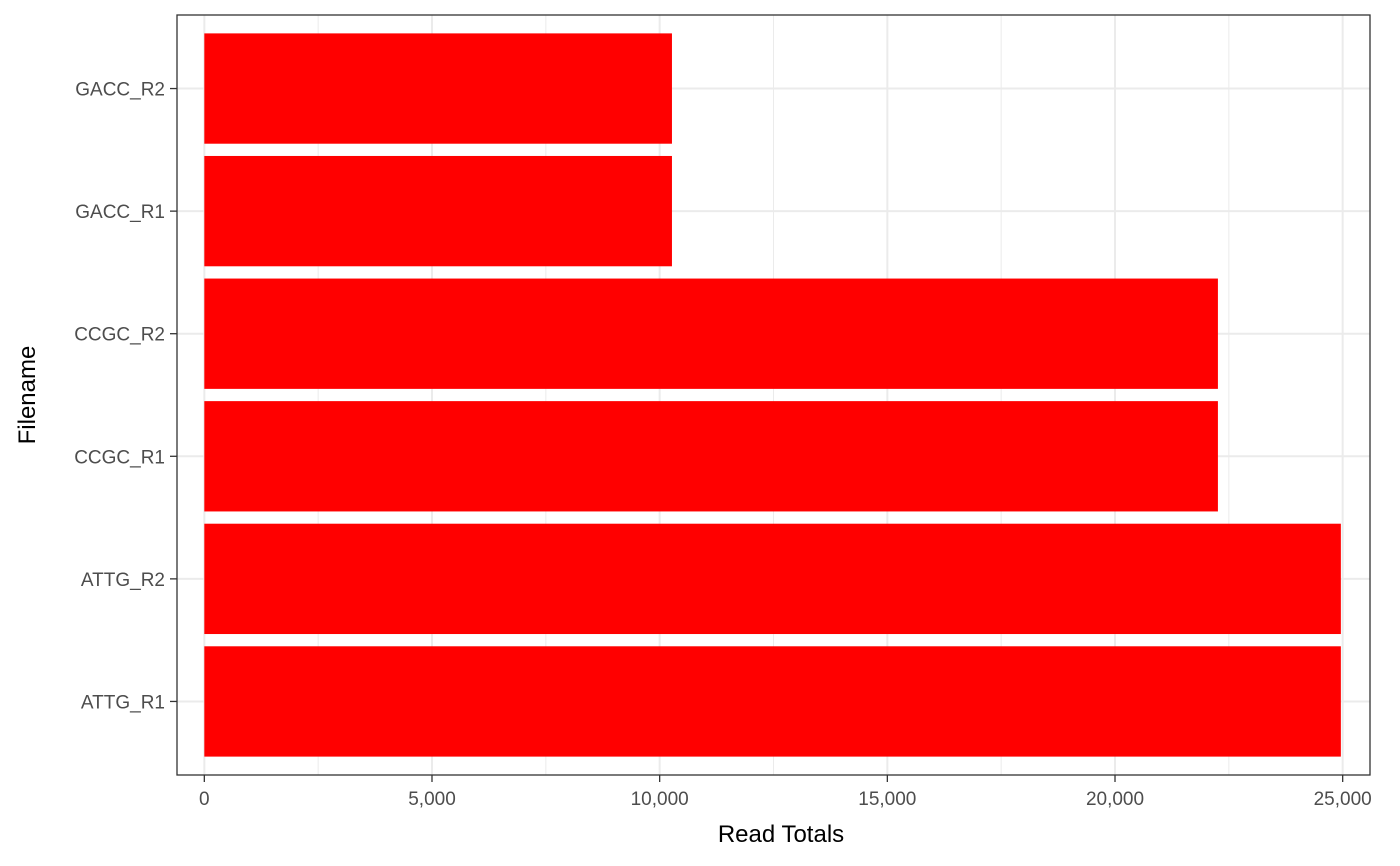 This screenshot has width=1400, height=866. What do you see at coordinates (781, 834) in the screenshot?
I see `x-axis-title: Read Totals` at bounding box center [781, 834].